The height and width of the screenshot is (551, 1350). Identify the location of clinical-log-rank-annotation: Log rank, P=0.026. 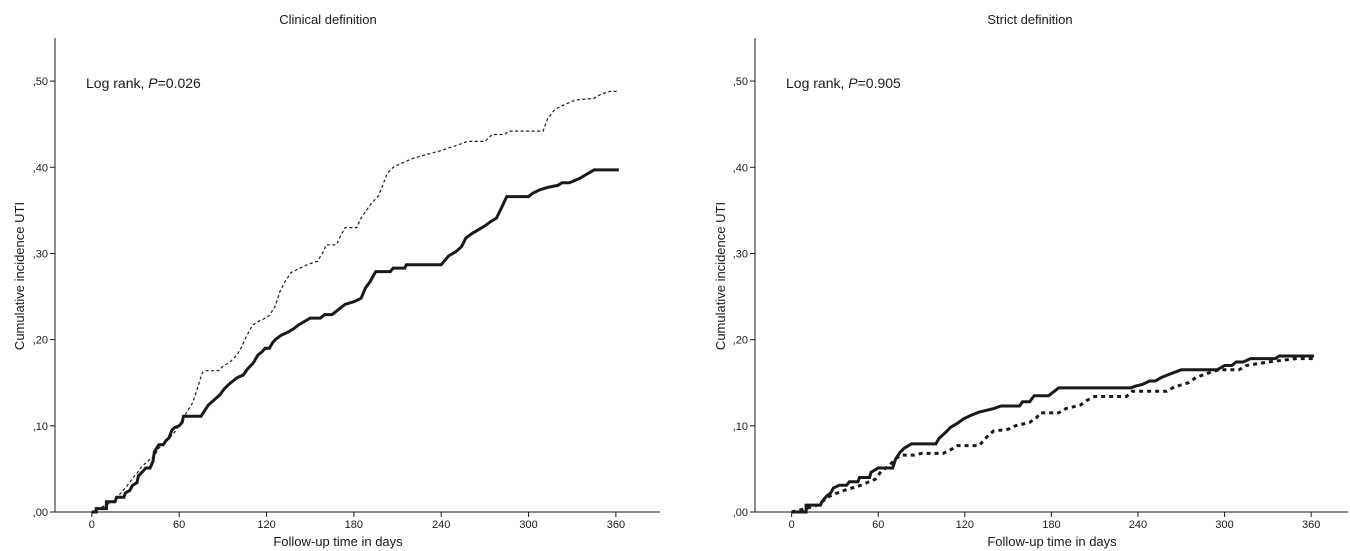
(143, 83).